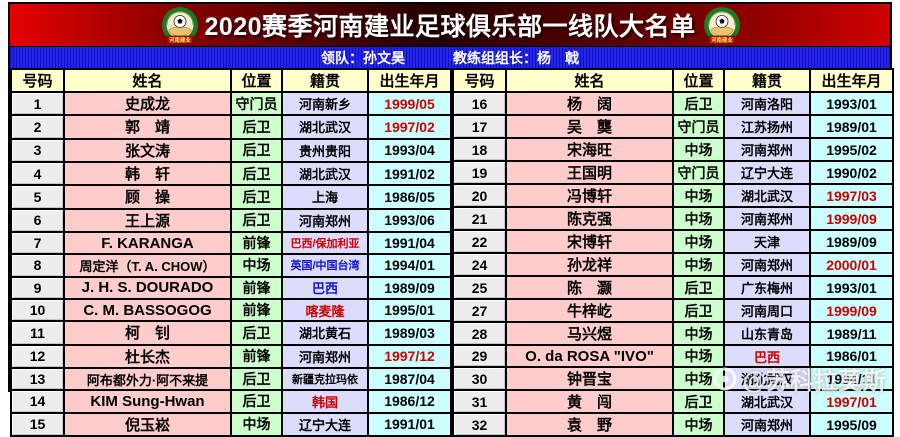  What do you see at coordinates (479, 378) in the screenshot?
I see `jersey-number-cell: 30` at bounding box center [479, 378].